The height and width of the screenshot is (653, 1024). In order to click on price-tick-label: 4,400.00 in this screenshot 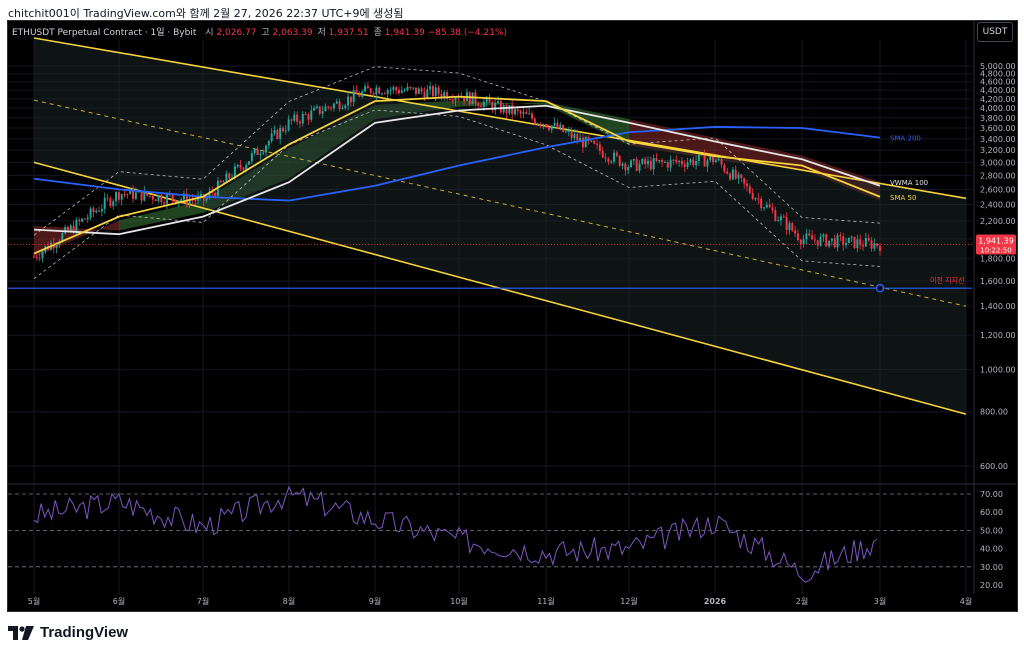, I will do `click(998, 90)`.